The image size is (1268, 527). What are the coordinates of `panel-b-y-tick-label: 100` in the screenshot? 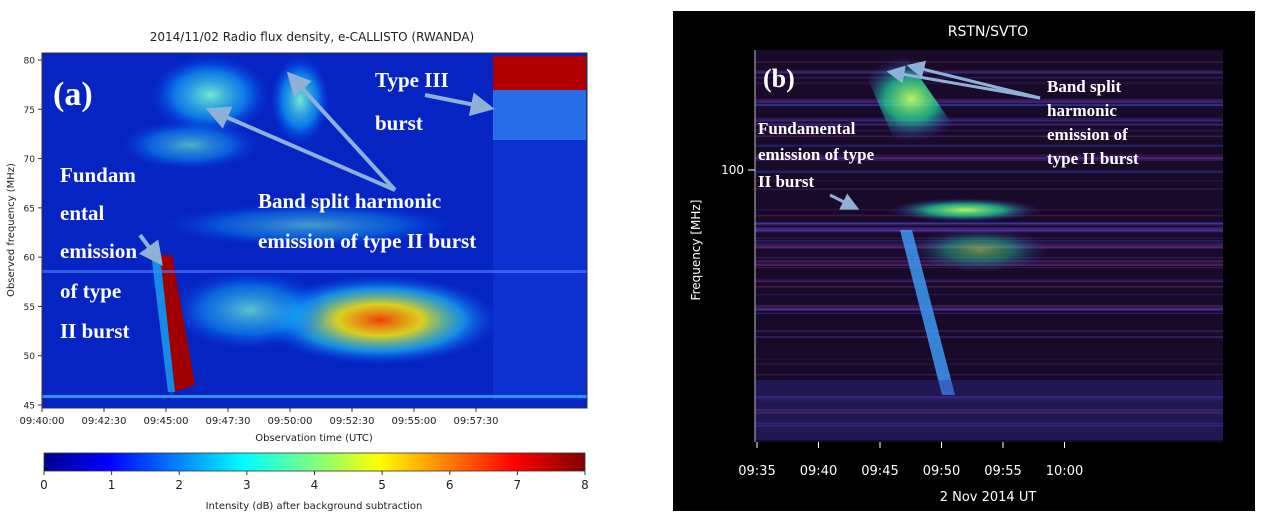 It's located at (732, 170).